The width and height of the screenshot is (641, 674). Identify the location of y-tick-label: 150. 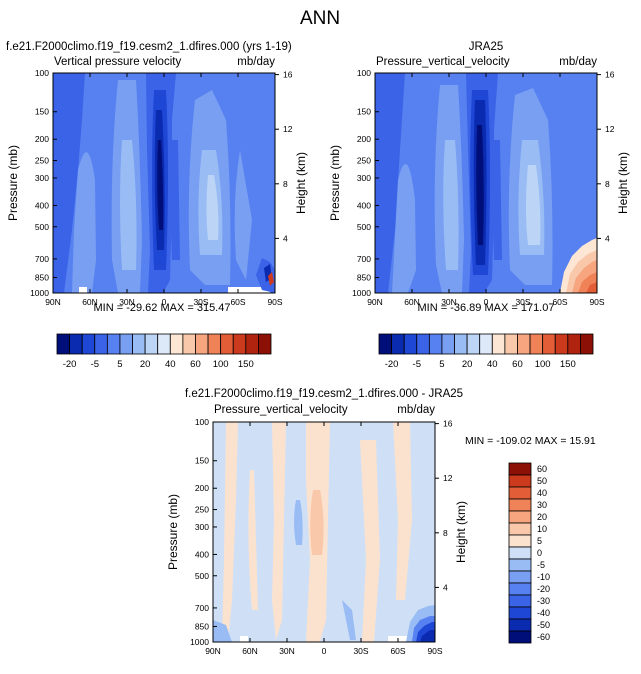
(42, 112).